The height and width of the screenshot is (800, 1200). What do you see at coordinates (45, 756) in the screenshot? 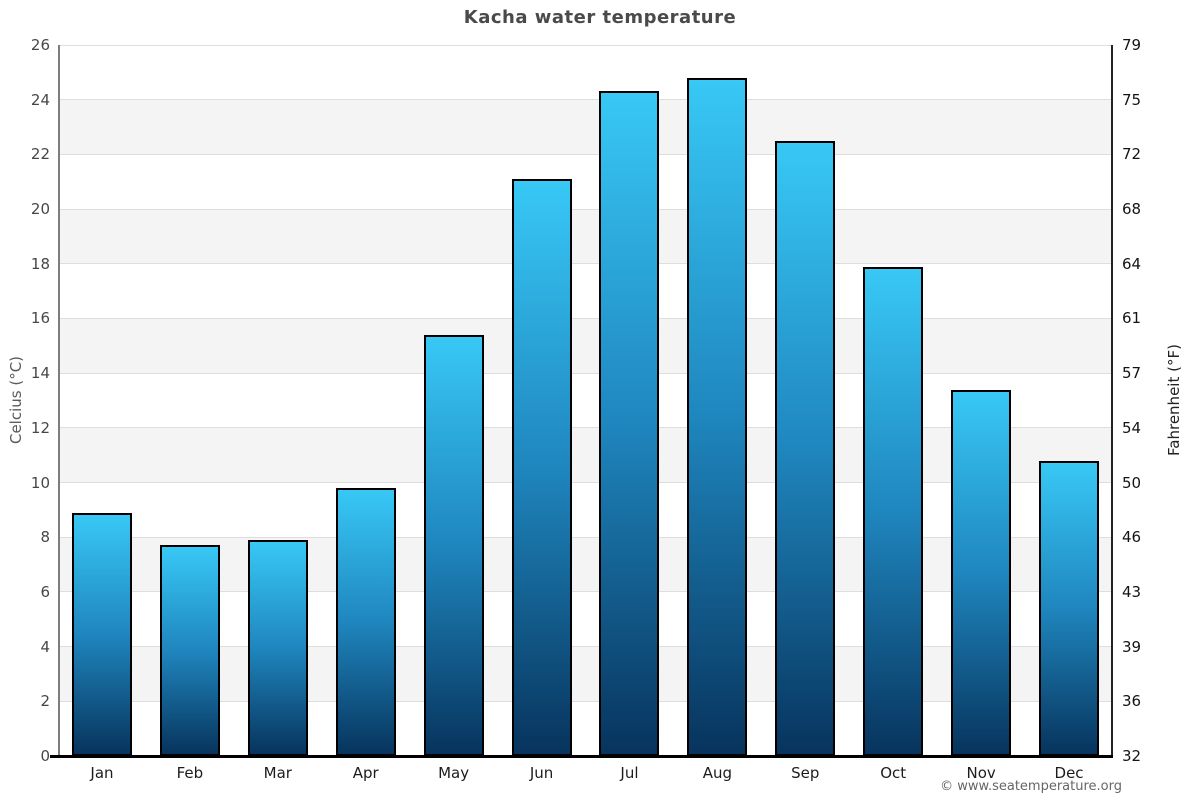
I see `y-tick-celsius: 0` at bounding box center [45, 756].